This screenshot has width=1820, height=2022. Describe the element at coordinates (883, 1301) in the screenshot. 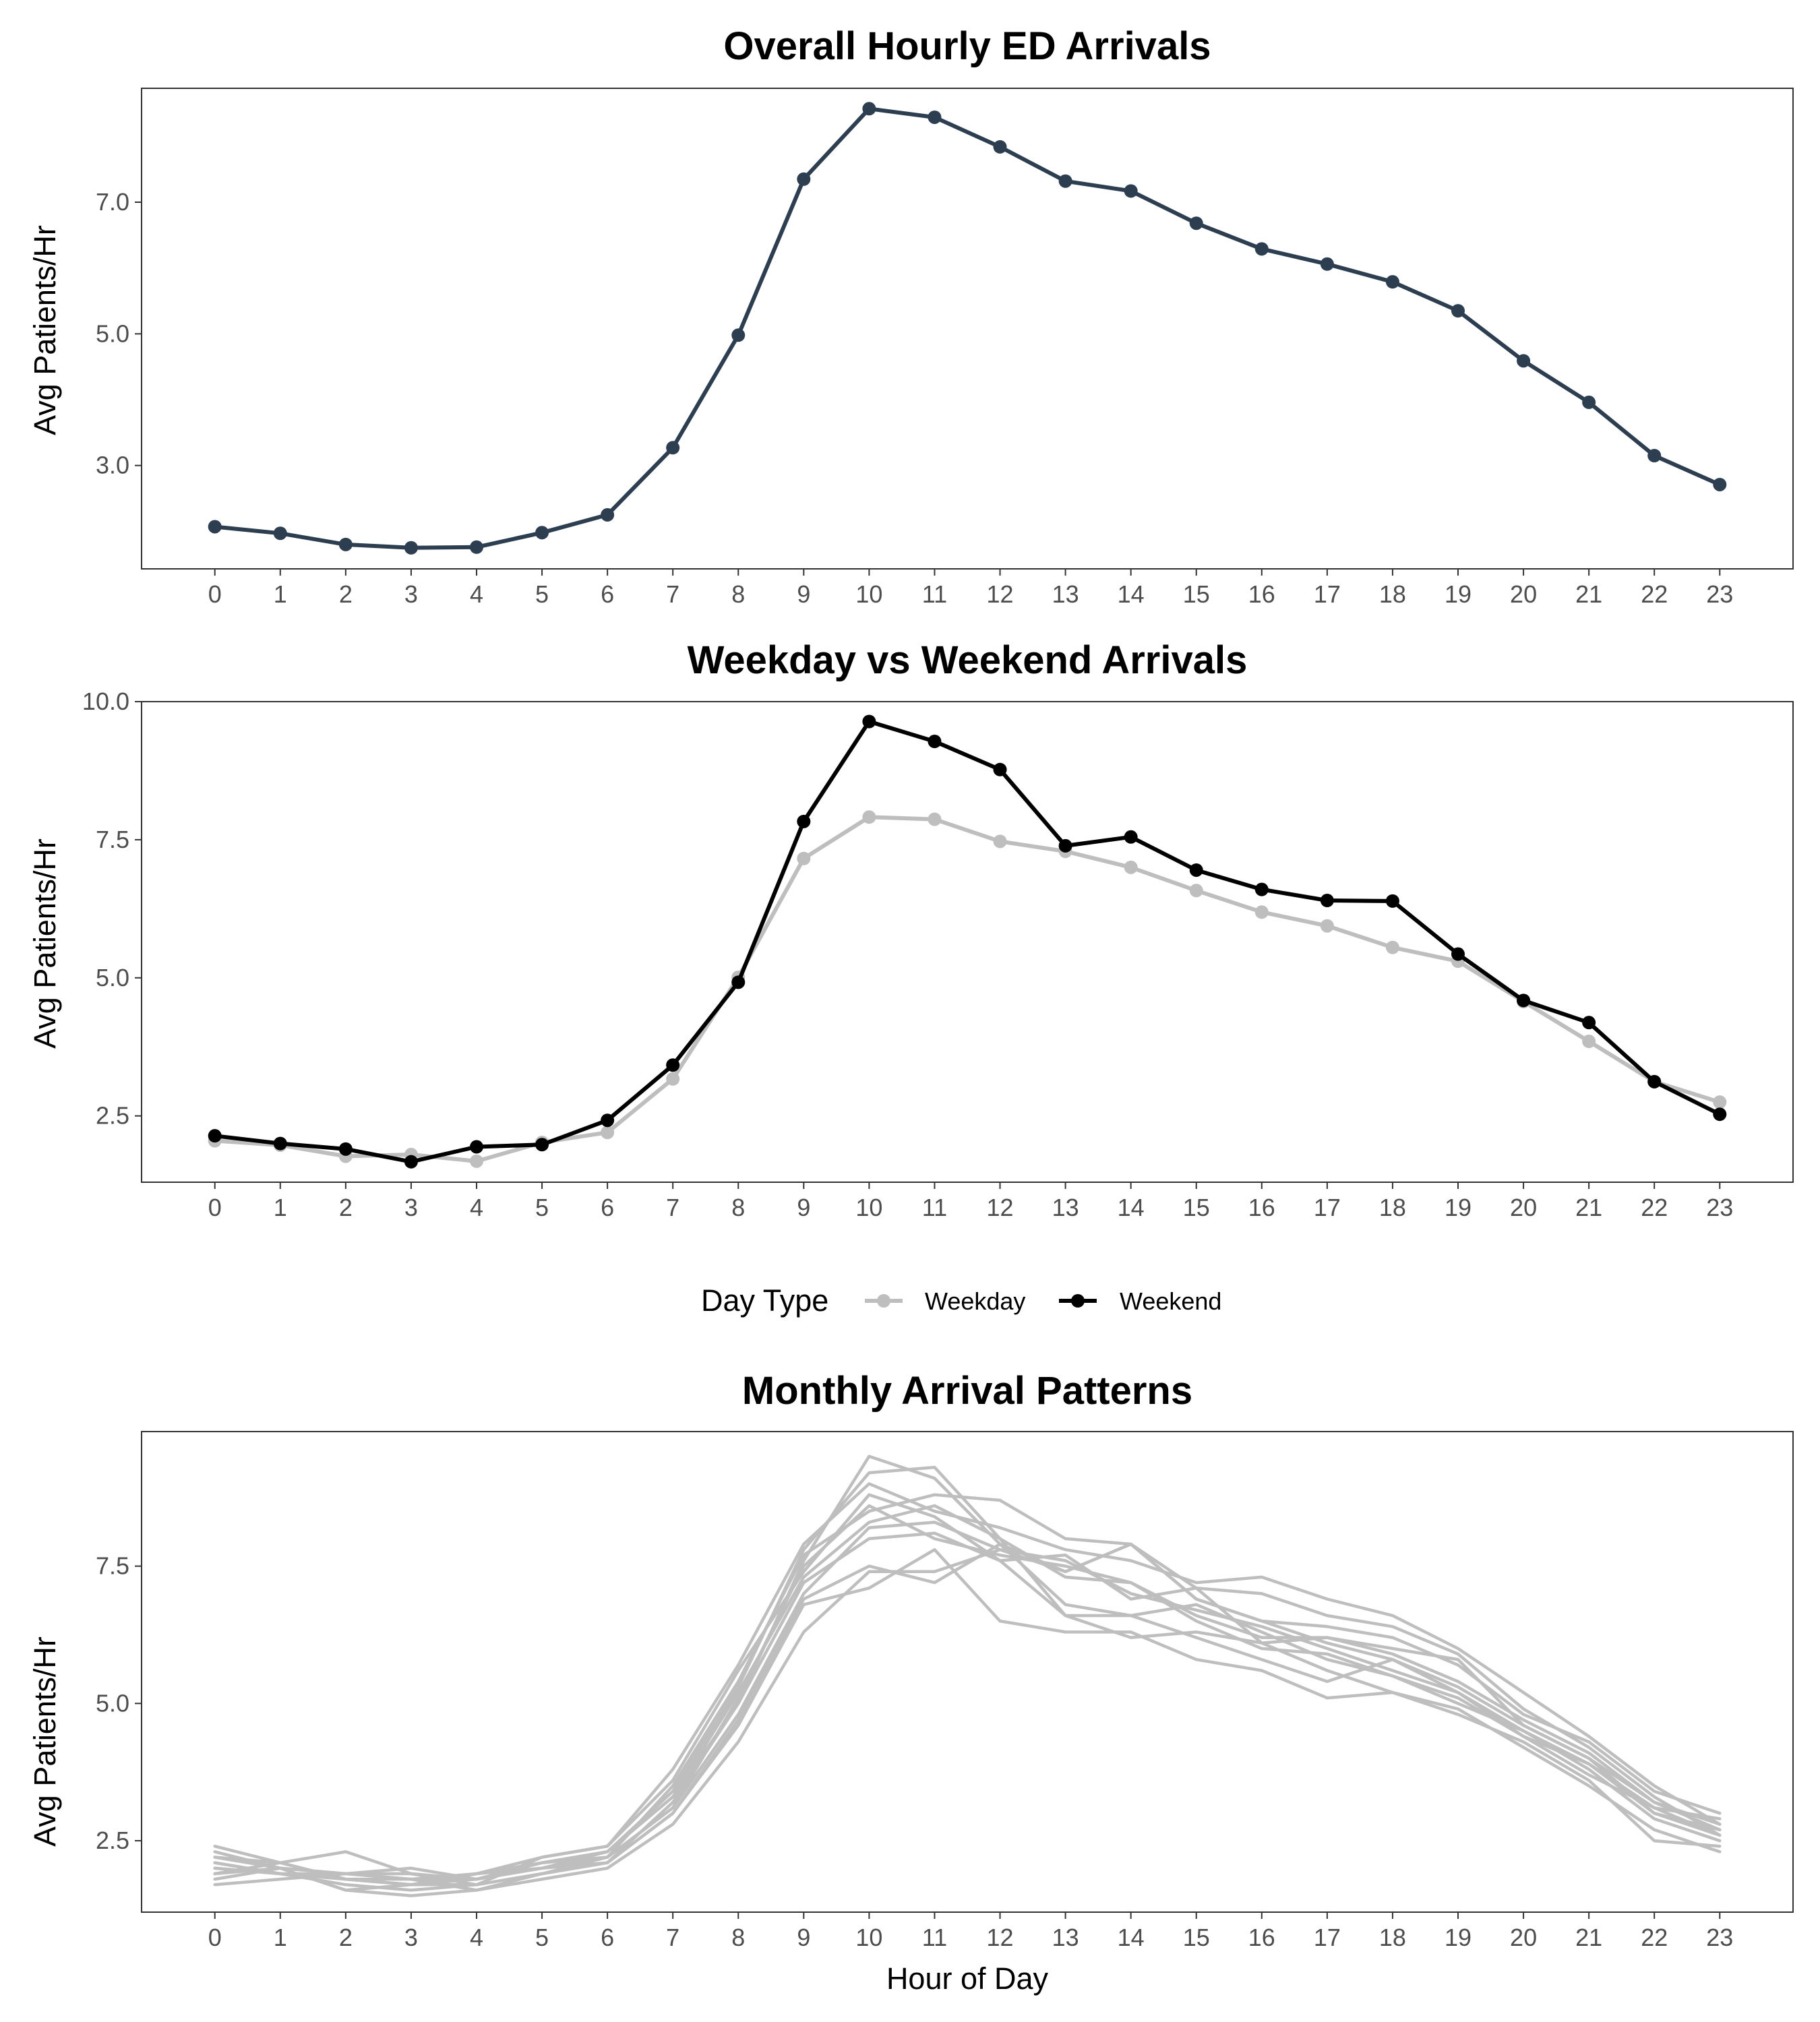

I see `legend-key-weekday-point` at that location.